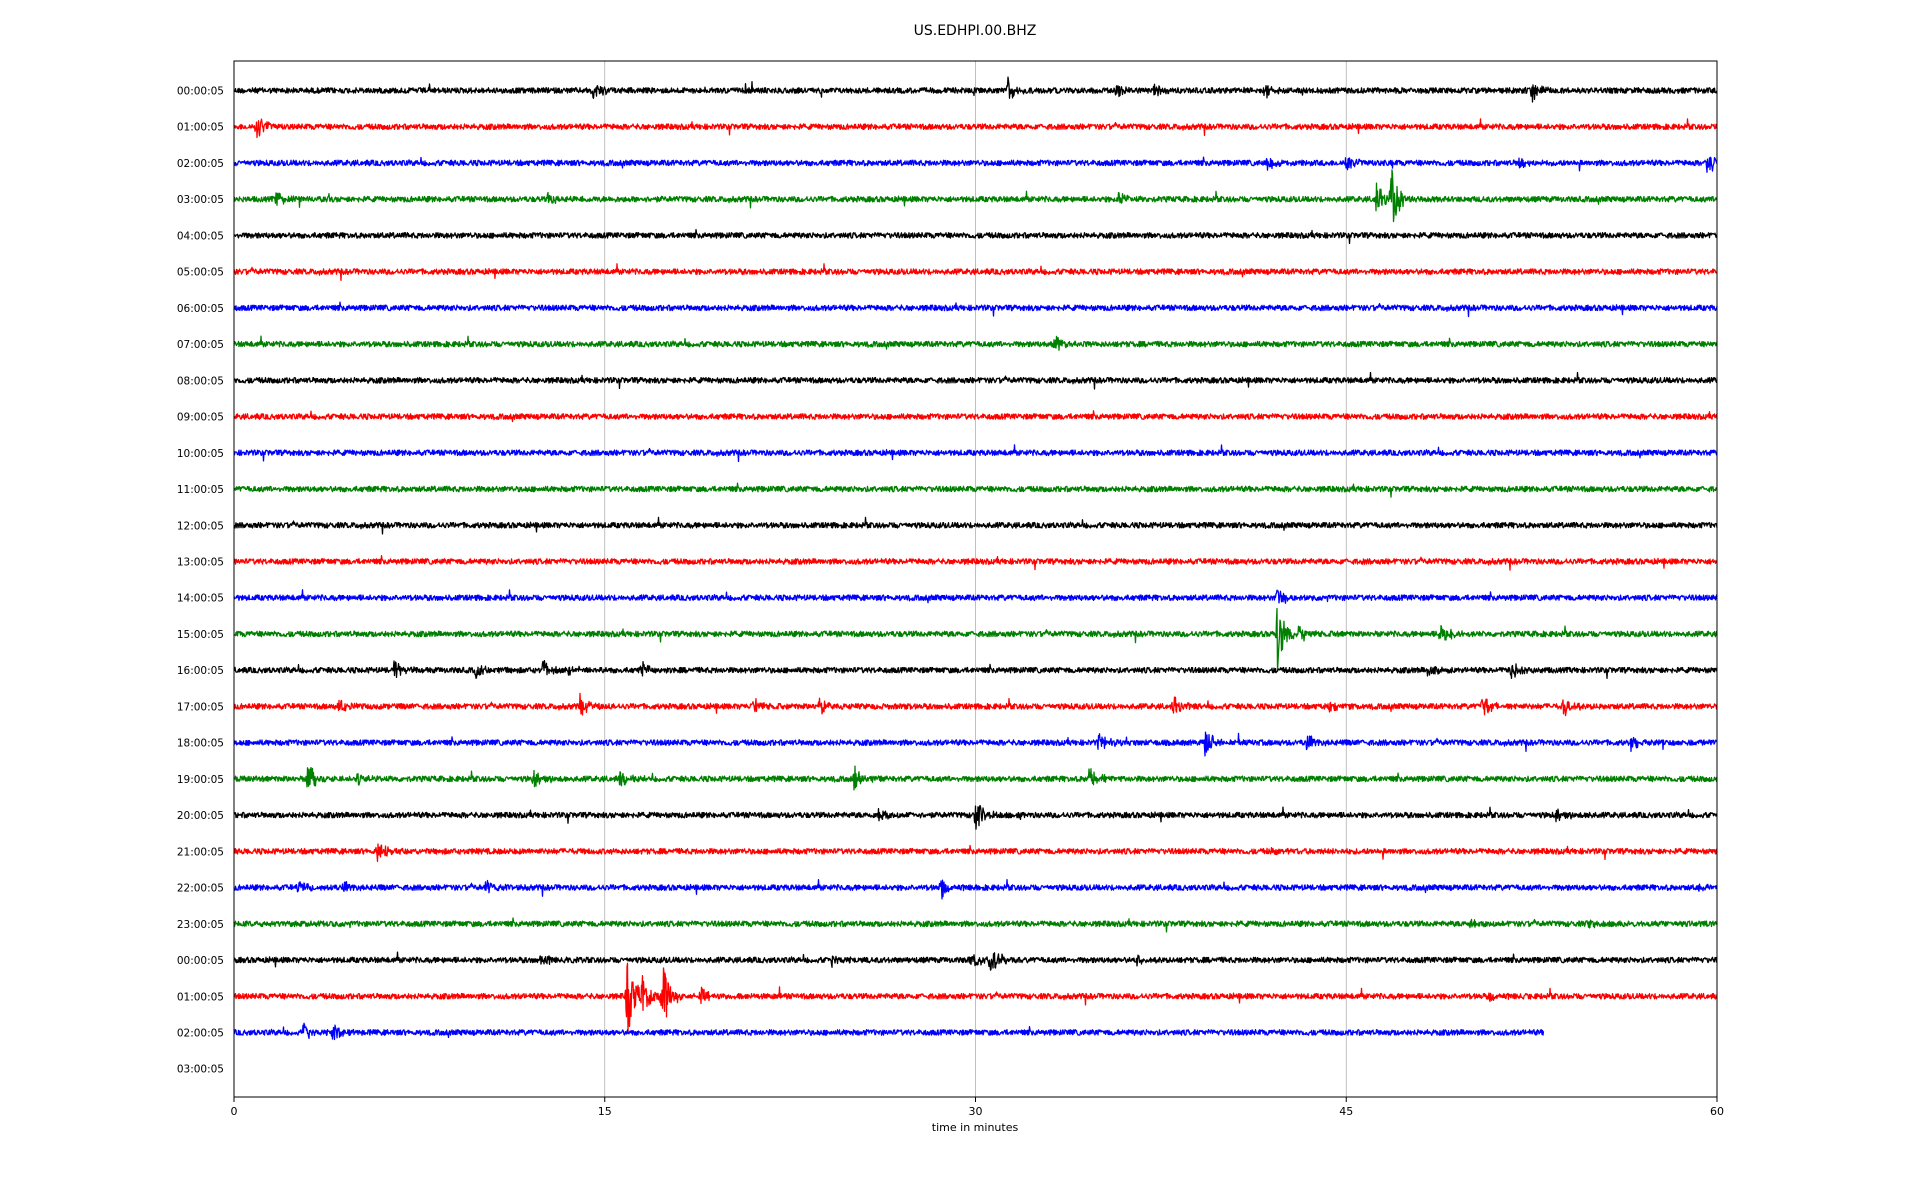  What do you see at coordinates (975, 31) in the screenshot?
I see `chart-title: US.EDHPI.00.BHZ` at bounding box center [975, 31].